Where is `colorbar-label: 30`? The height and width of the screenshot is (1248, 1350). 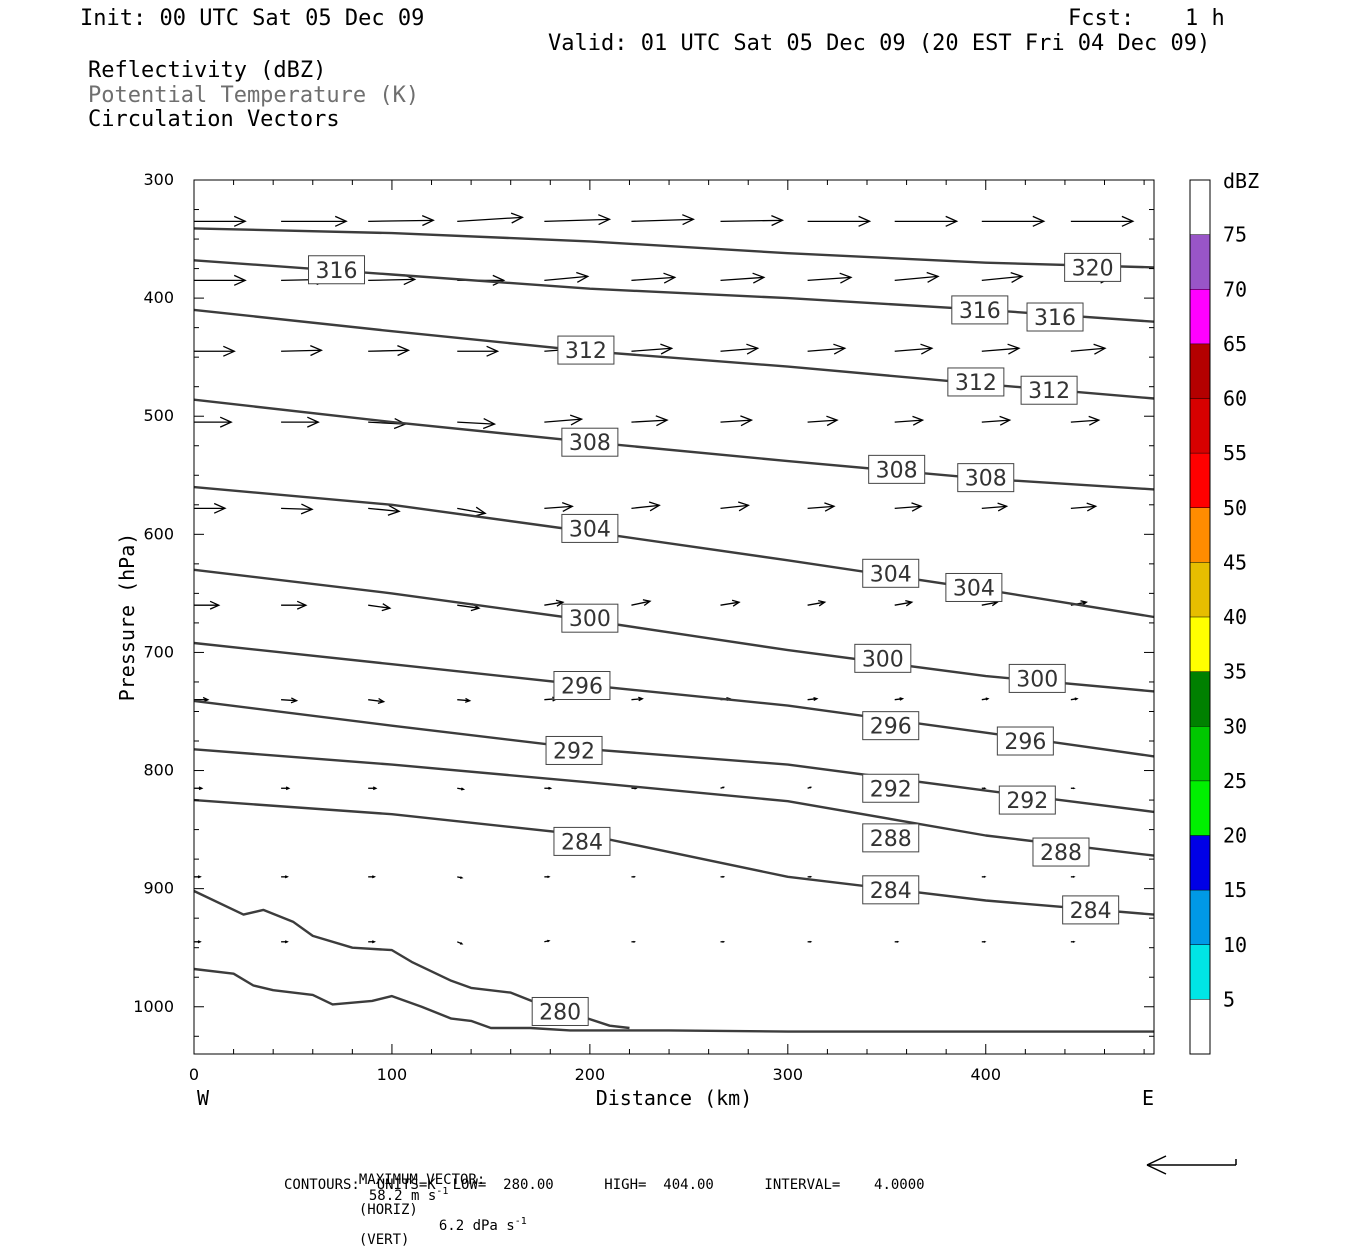
colorbar-label: 30 is located at coordinates (1235, 726).